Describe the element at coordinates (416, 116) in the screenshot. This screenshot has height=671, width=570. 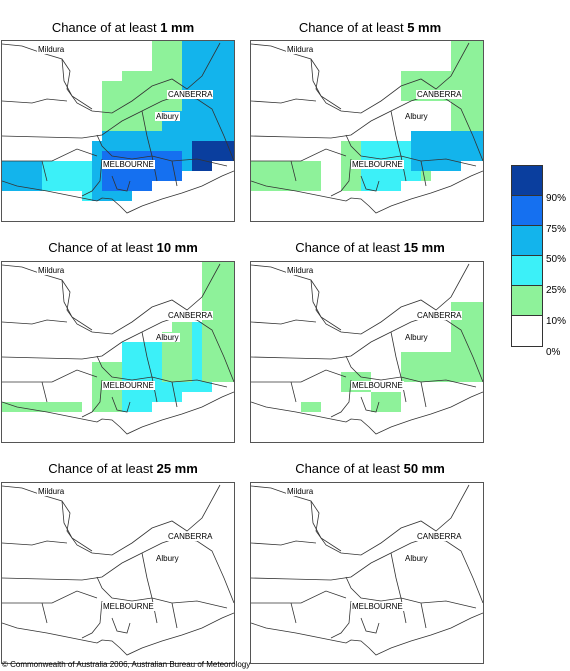
I see `city-label-albury: Albury` at that location.